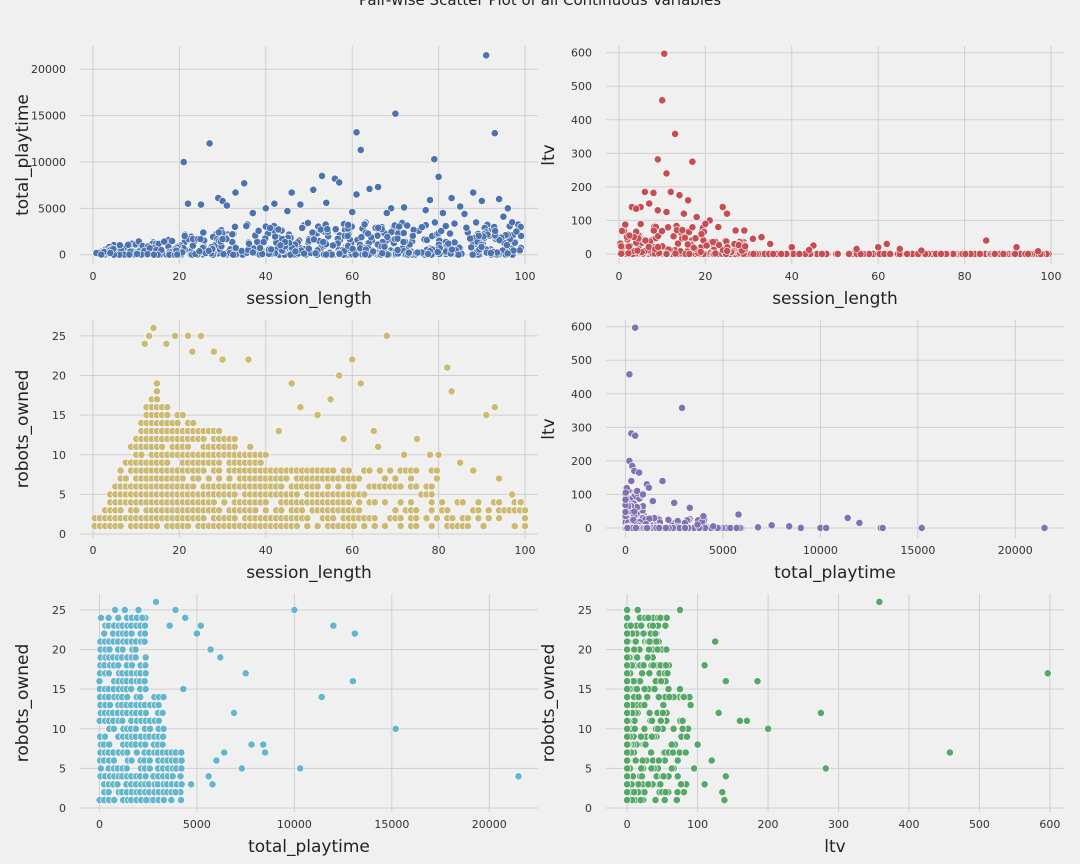 This screenshot has width=1080, height=864. What do you see at coordinates (23, 155) in the screenshot?
I see `y-axis-label: total_playtime` at bounding box center [23, 155].